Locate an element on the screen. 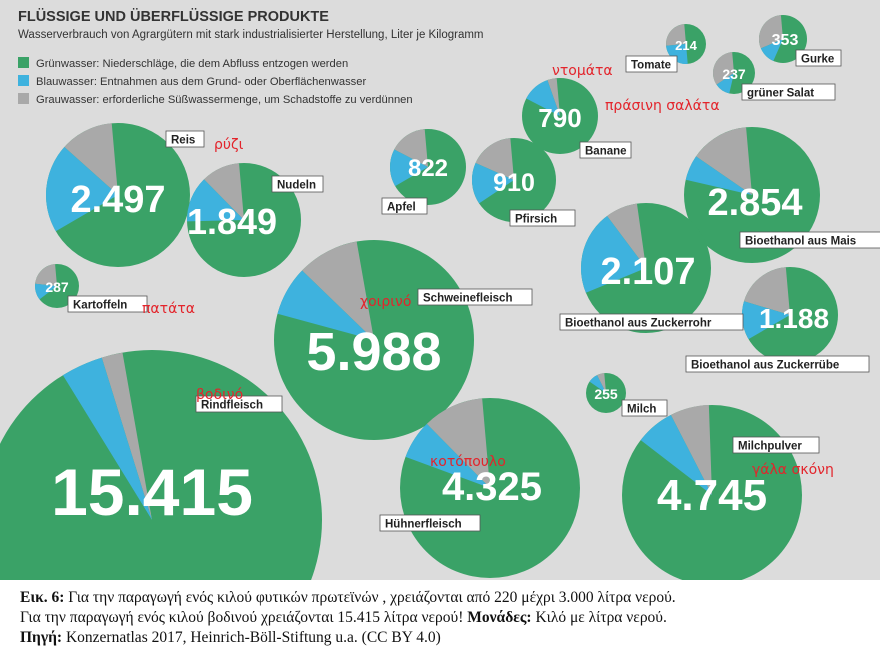  slice-grey-gruener-salat is located at coordinates (723, 68).